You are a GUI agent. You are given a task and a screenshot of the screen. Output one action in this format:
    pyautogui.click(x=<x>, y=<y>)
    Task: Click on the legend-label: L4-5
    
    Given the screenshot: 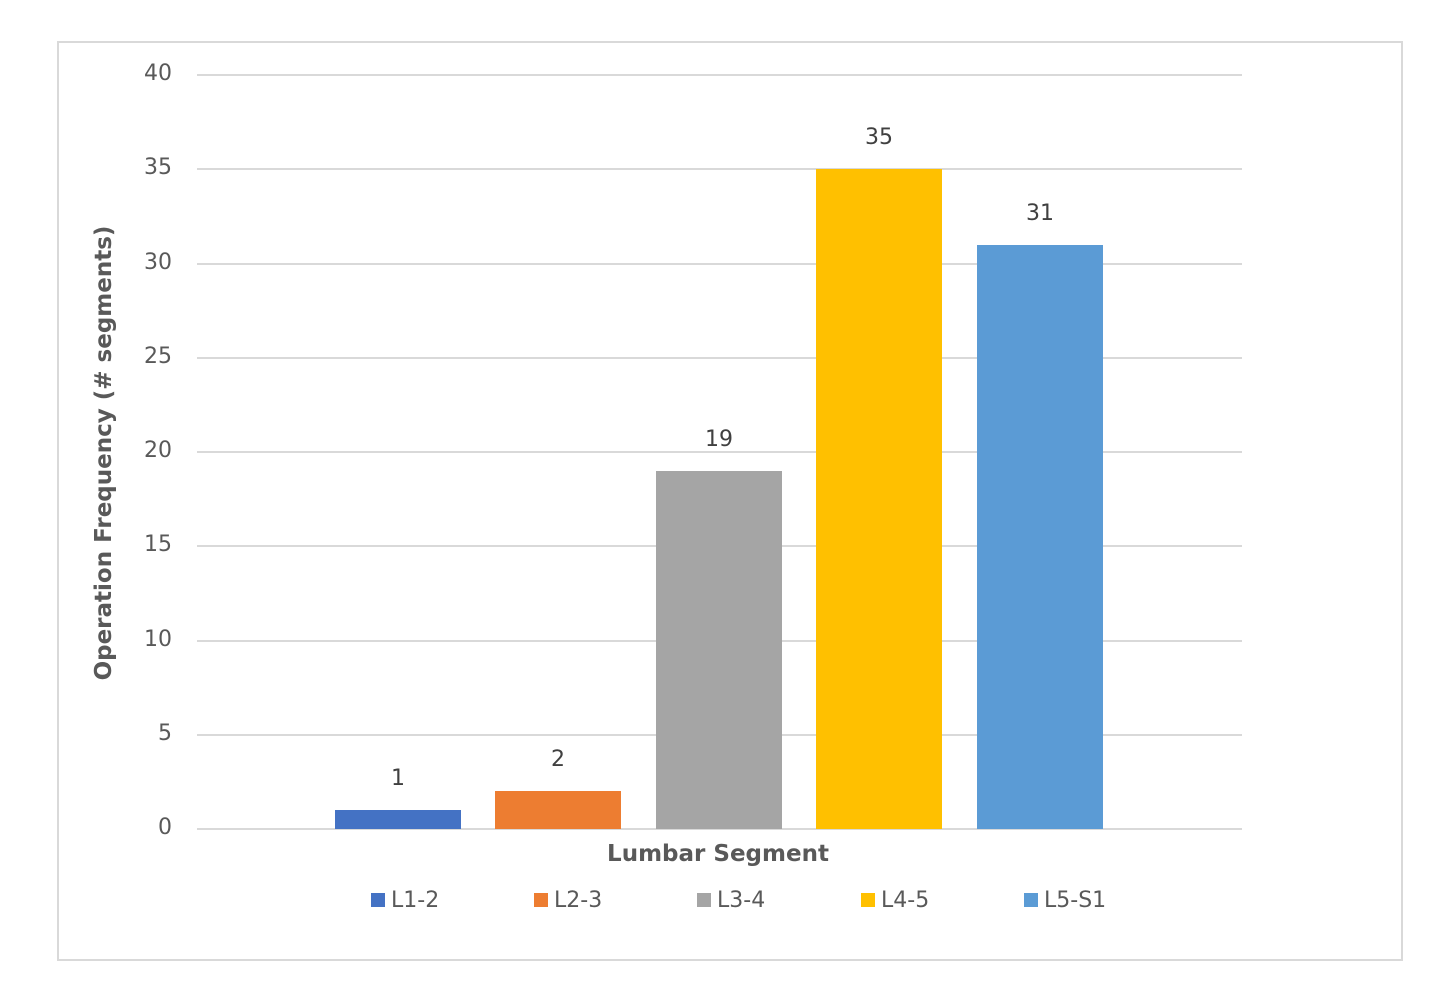 What is the action you would take?
    pyautogui.click(x=905, y=900)
    